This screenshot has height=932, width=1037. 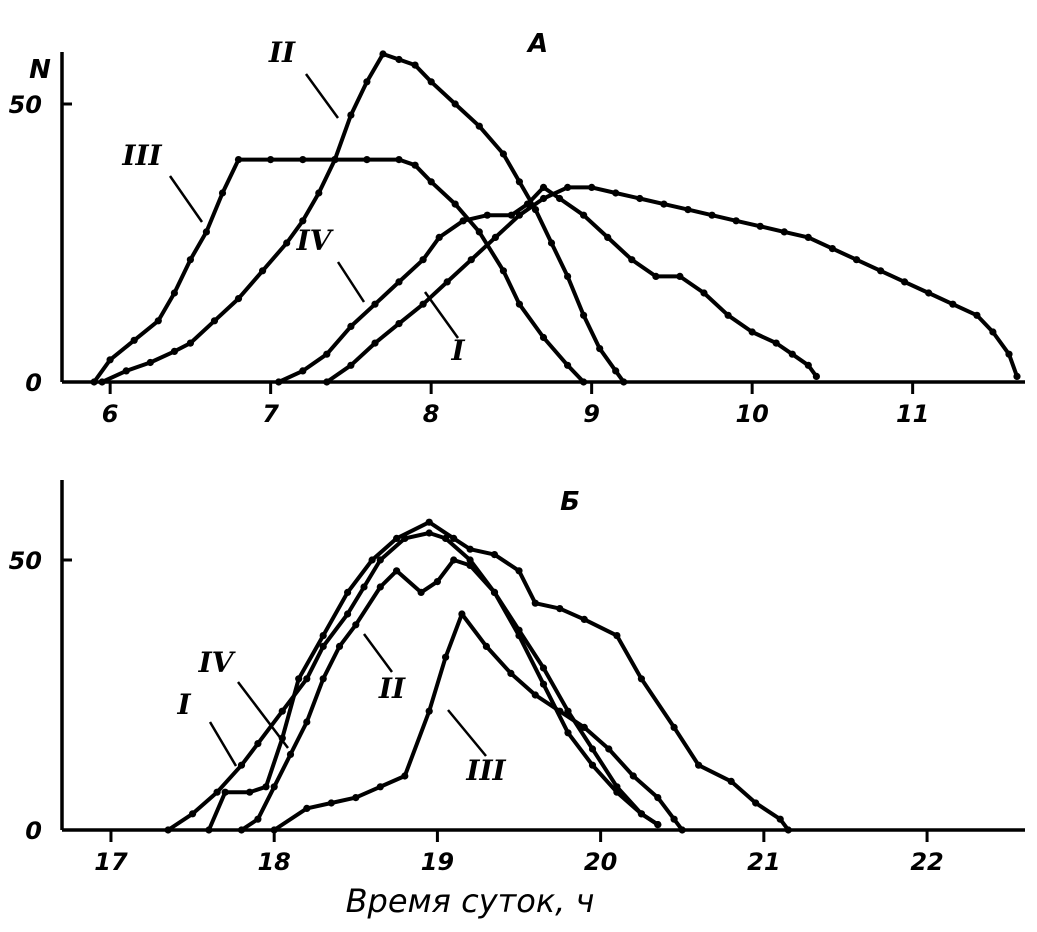 What do you see at coordinates (223, 744) in the screenshot?
I see `series-leader-i` at bounding box center [223, 744].